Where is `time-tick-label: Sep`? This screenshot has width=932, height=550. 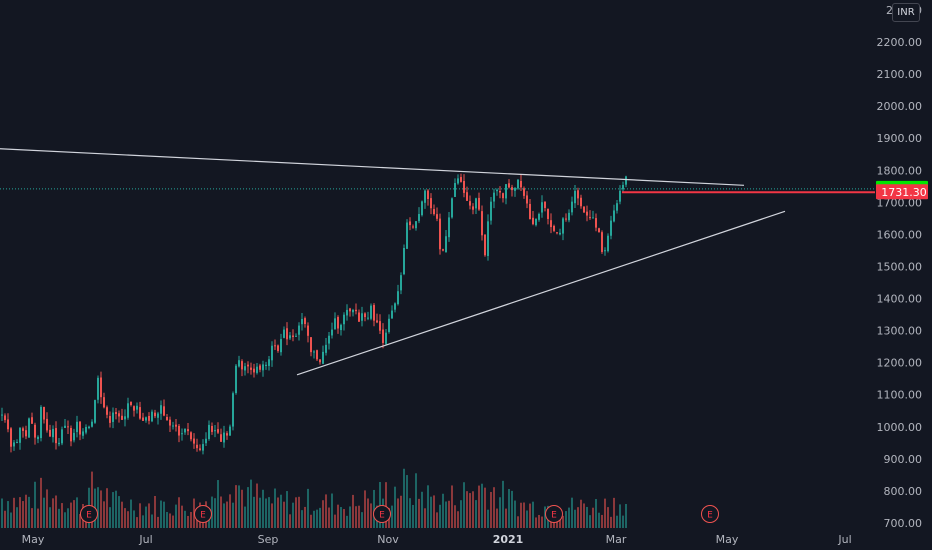 time-tick-label: Sep is located at coordinates (268, 539).